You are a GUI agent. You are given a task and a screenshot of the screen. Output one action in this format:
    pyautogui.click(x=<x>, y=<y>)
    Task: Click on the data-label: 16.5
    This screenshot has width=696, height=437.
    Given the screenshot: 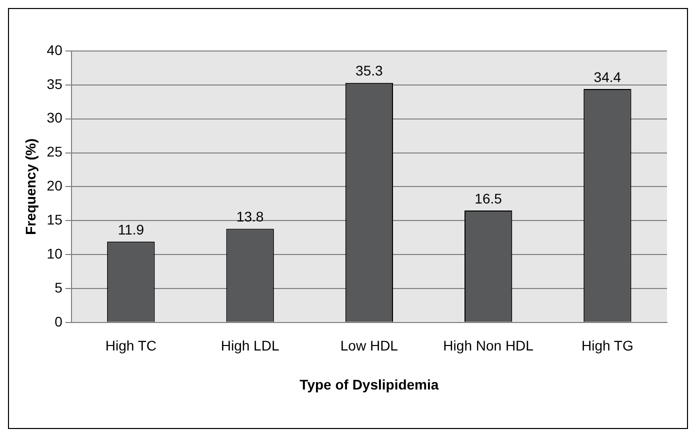 What is the action you would take?
    pyautogui.click(x=488, y=198)
    